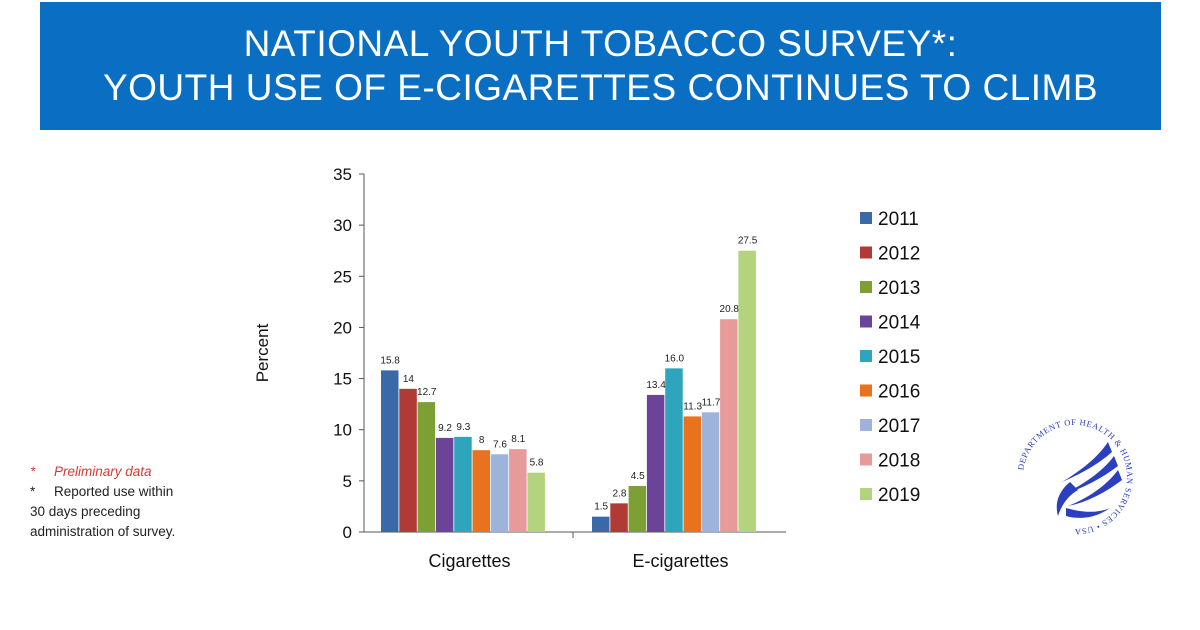  I want to click on bar-data-label: 8, so click(482, 440).